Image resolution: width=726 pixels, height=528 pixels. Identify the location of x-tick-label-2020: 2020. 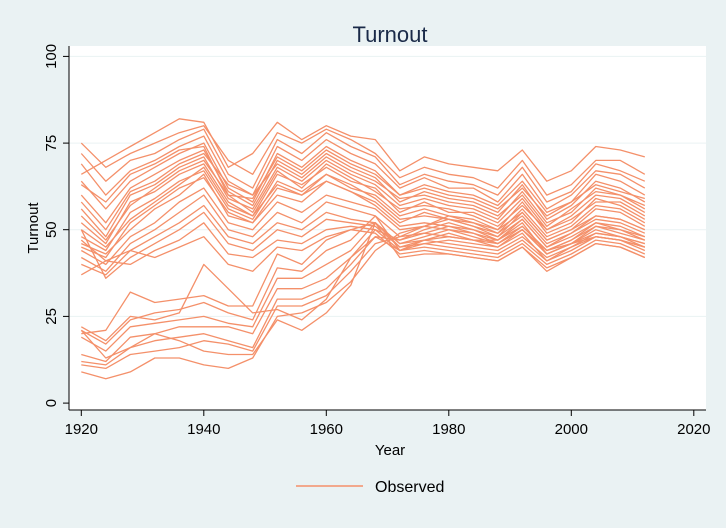
(693, 429).